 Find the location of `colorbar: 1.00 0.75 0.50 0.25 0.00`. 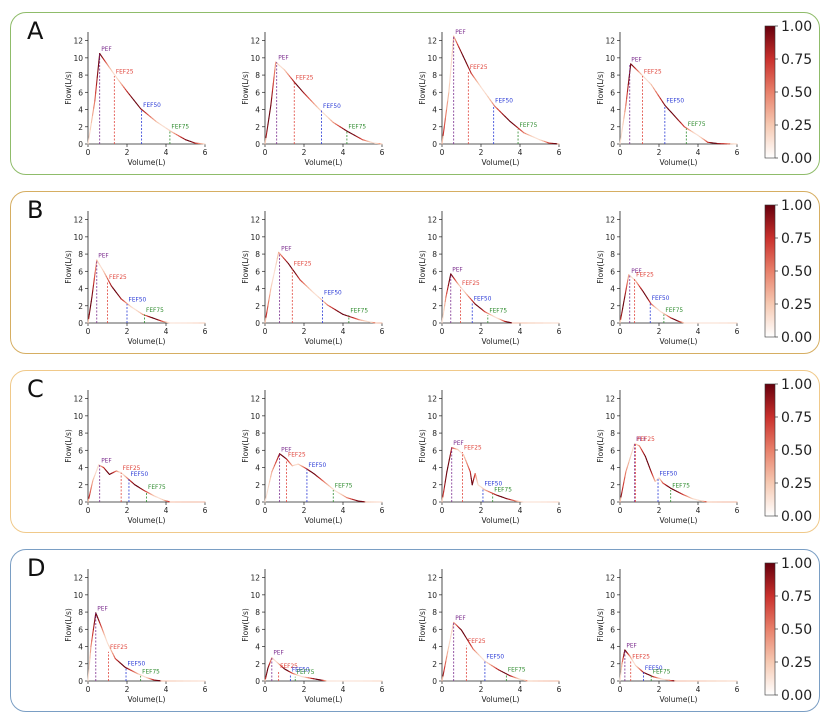

colorbar: 1.00 0.75 0.50 0.25 0.00 is located at coordinates (788, 630).